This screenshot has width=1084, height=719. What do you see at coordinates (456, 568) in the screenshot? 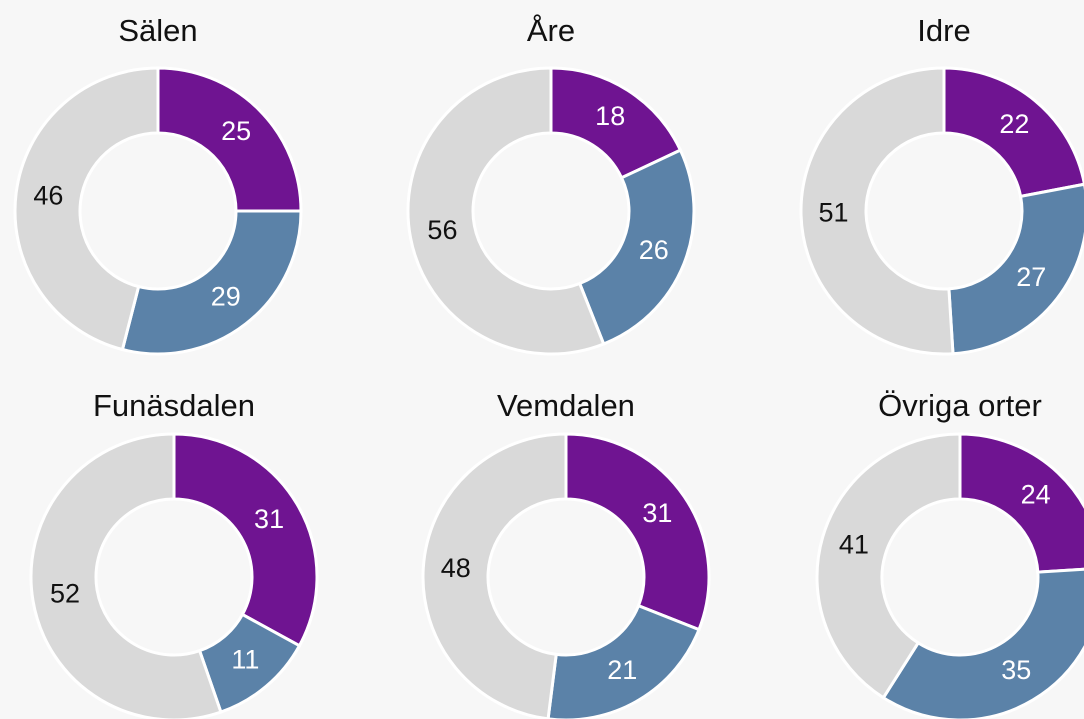
I see `value-label: 48` at bounding box center [456, 568].